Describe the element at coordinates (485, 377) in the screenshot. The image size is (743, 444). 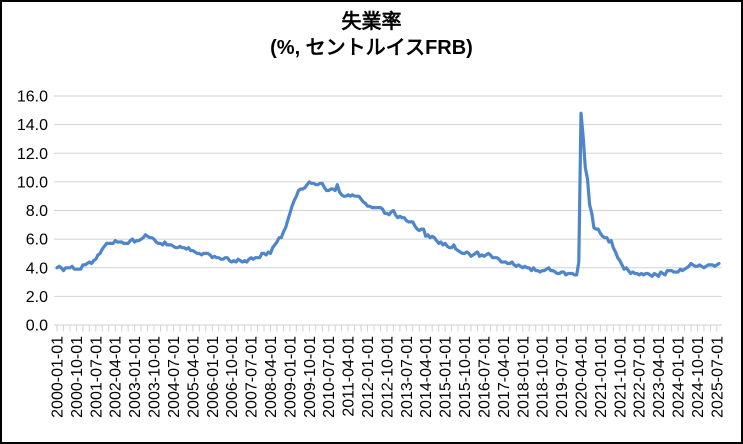
I see `svg-text: 2016-07-01` at that location.